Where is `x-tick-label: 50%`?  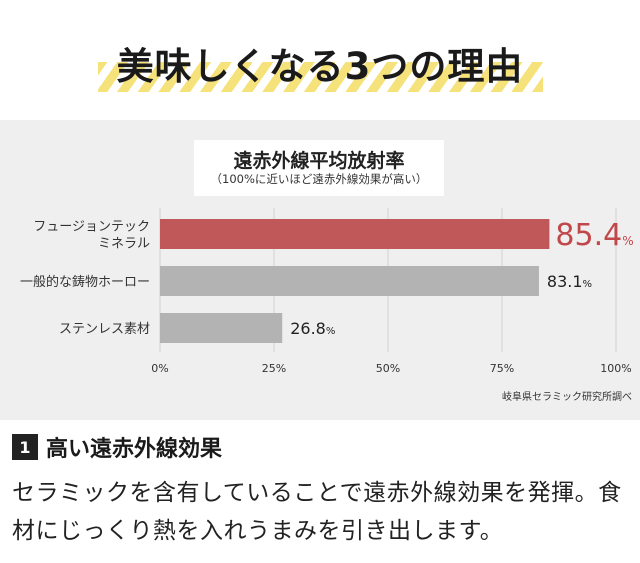
x-tick-label: 50% is located at coordinates (388, 368).